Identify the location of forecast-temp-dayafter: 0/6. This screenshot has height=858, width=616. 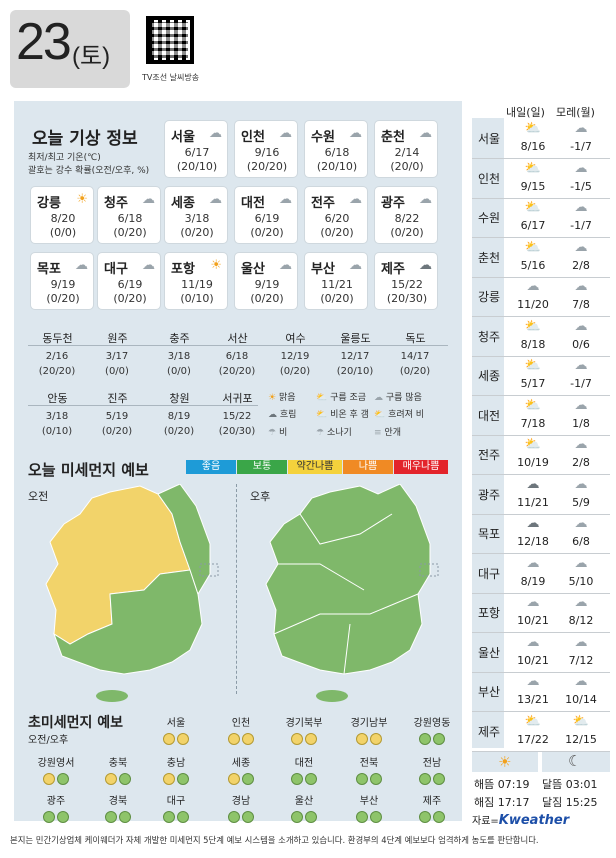
(581, 344).